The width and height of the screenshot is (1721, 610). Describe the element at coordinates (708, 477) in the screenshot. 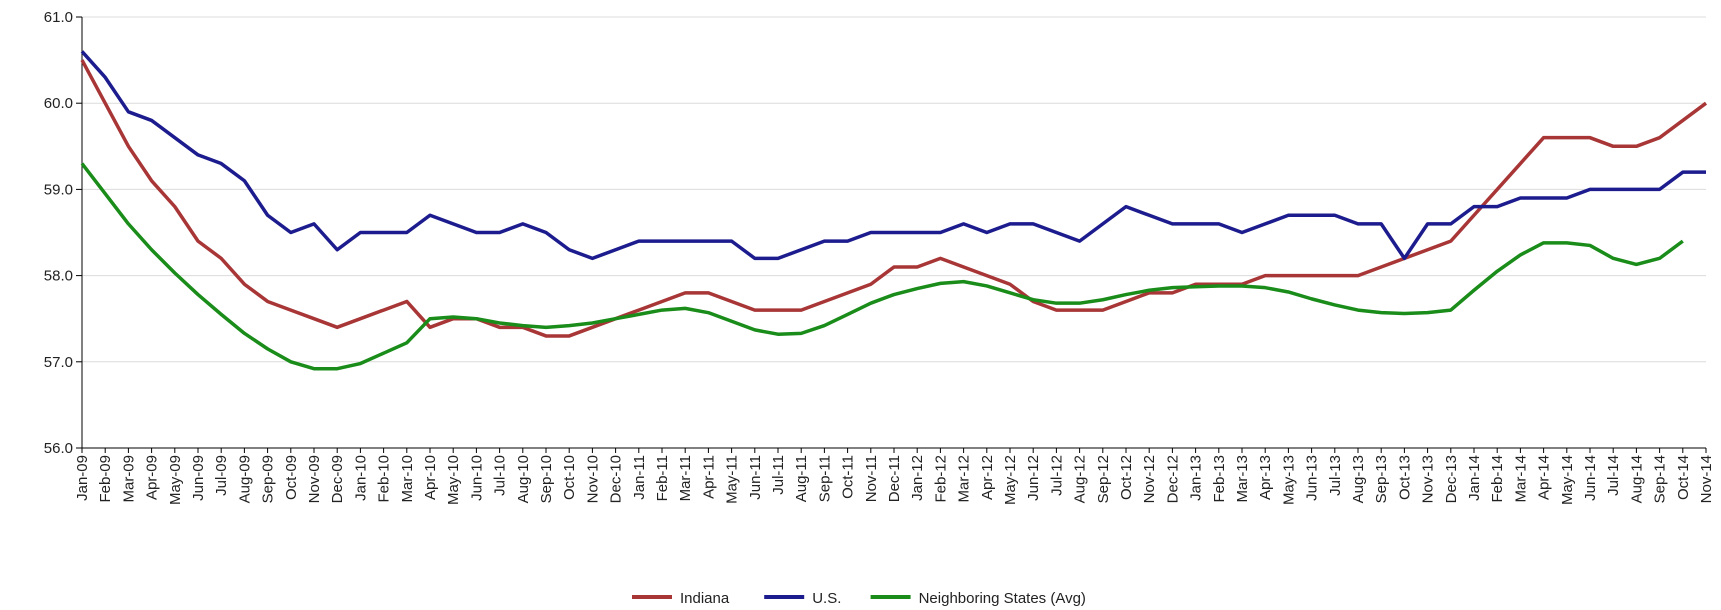

I see `x-tick-label: Apr-11` at that location.